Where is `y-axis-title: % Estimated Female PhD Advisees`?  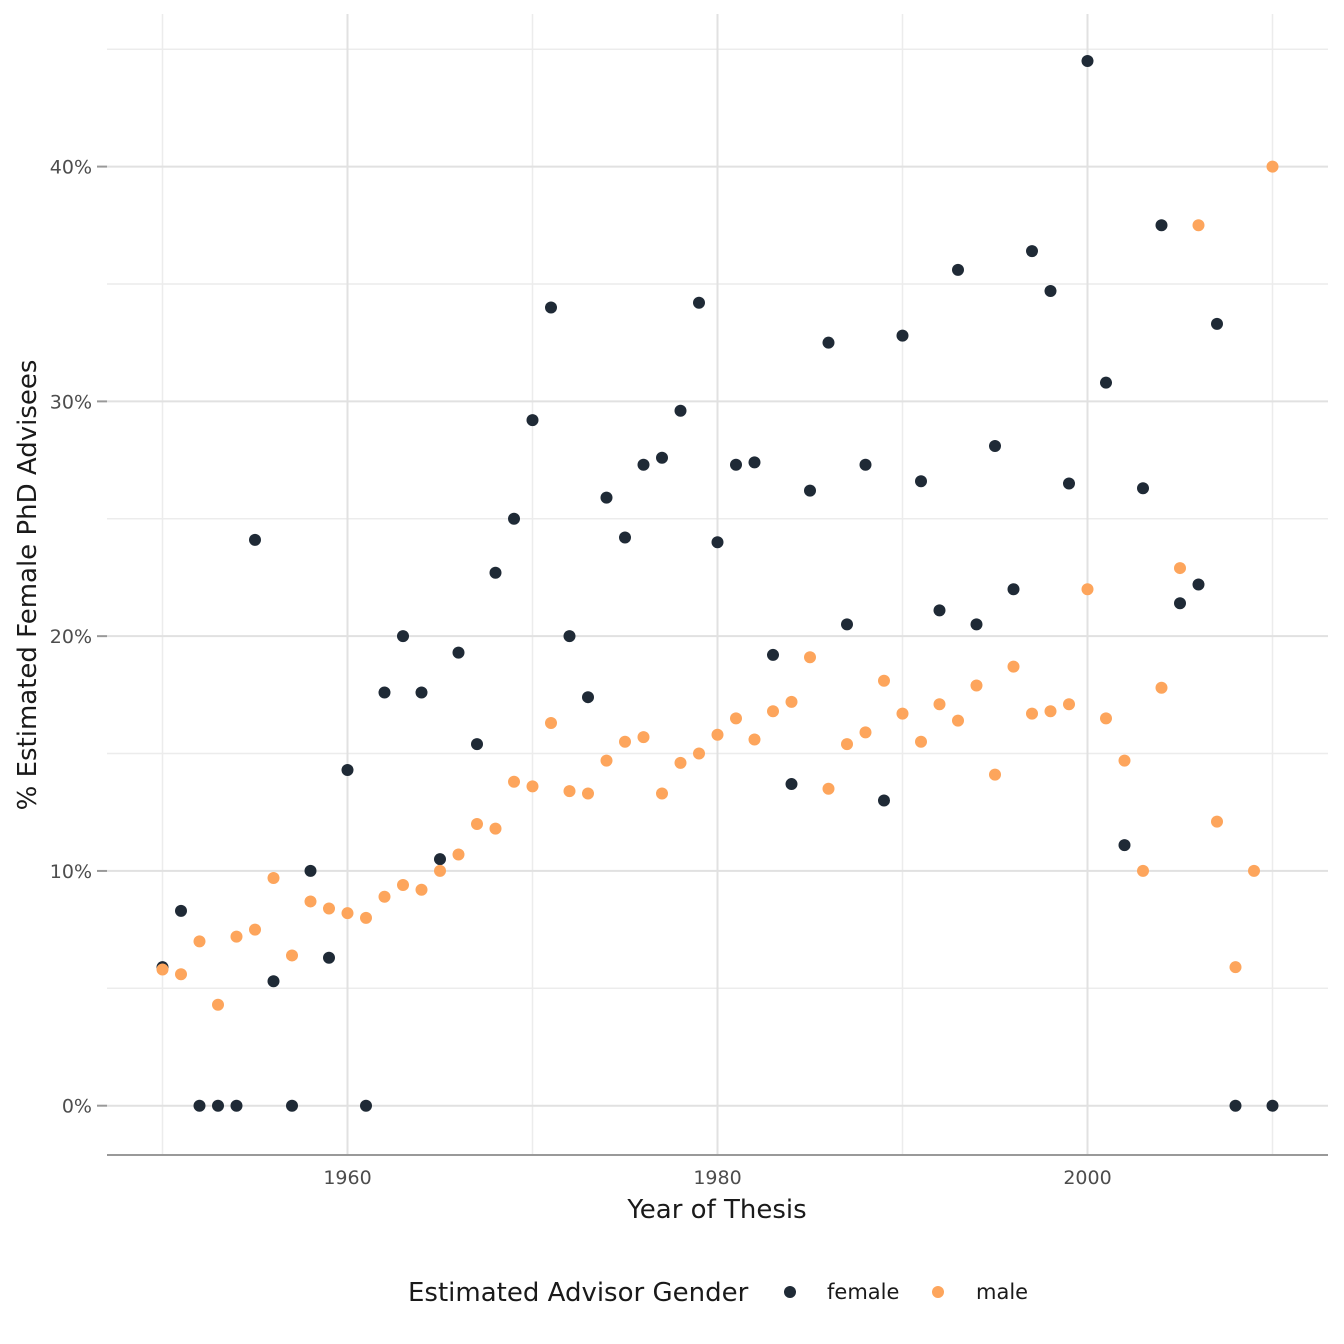
y-axis-title: % Estimated Female PhD Advisees is located at coordinates (28, 585).